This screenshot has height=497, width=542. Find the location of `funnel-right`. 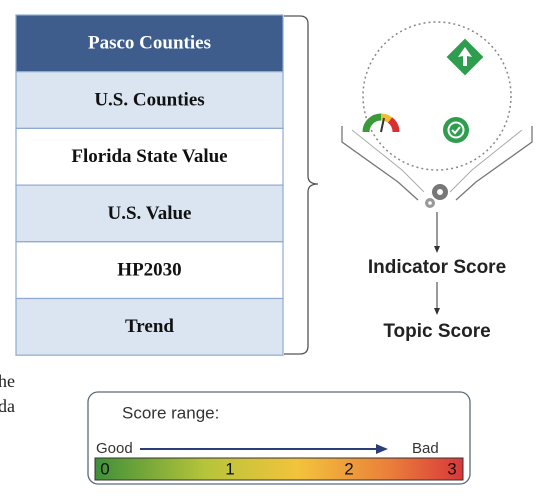

funnel-right is located at coordinates (494, 163).